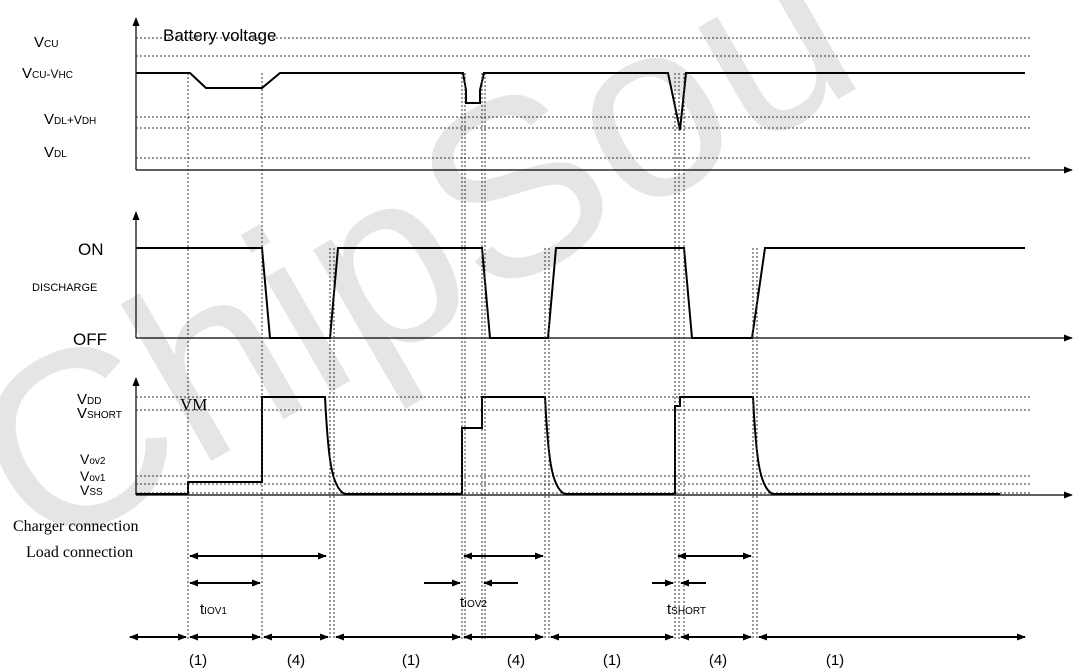 The height and width of the screenshot is (671, 1078). I want to click on battery-voltage-waveform, so click(580, 101).